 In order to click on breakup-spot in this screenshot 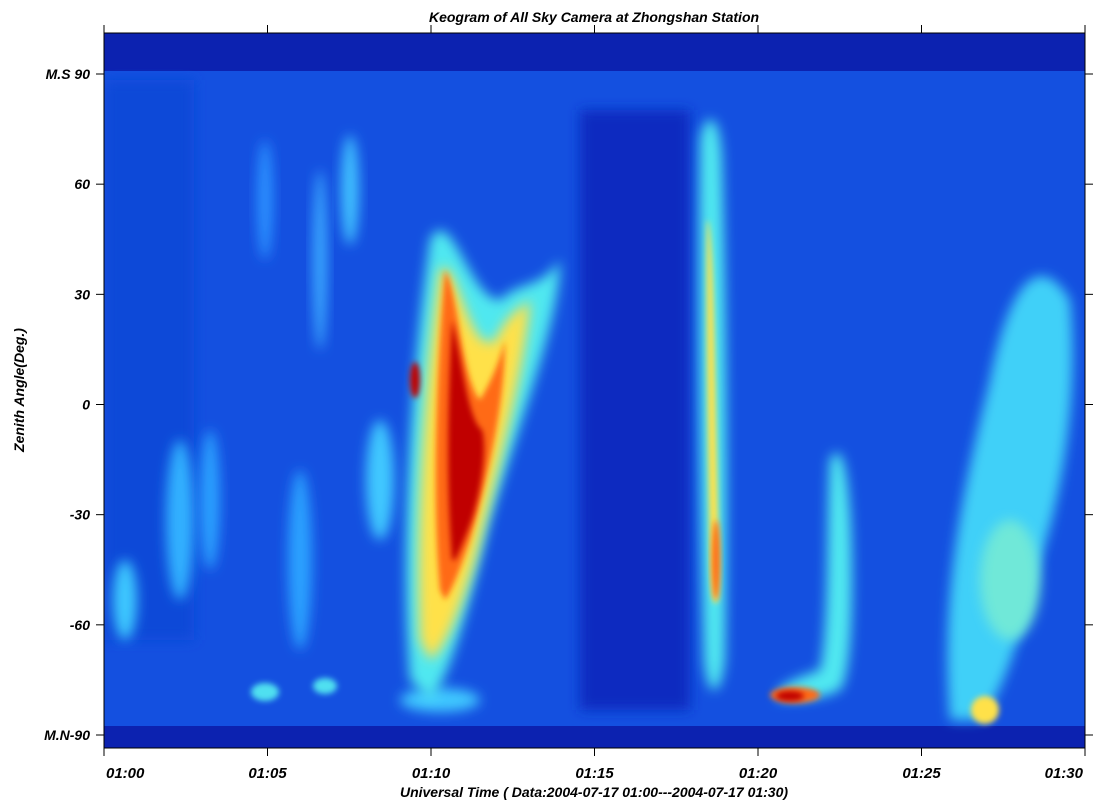, I will do `click(415, 380)`.